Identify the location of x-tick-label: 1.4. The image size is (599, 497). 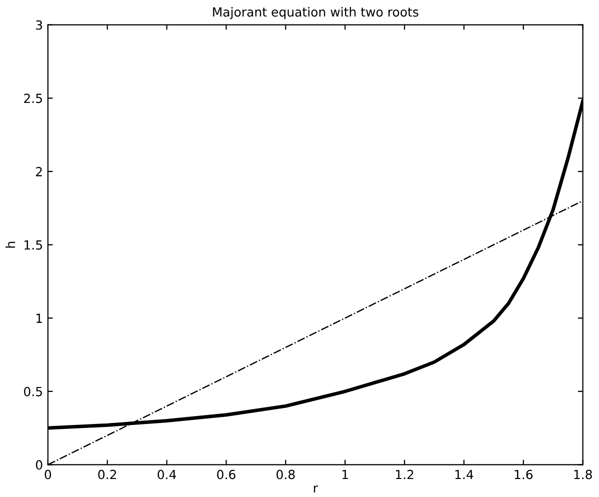
(464, 475).